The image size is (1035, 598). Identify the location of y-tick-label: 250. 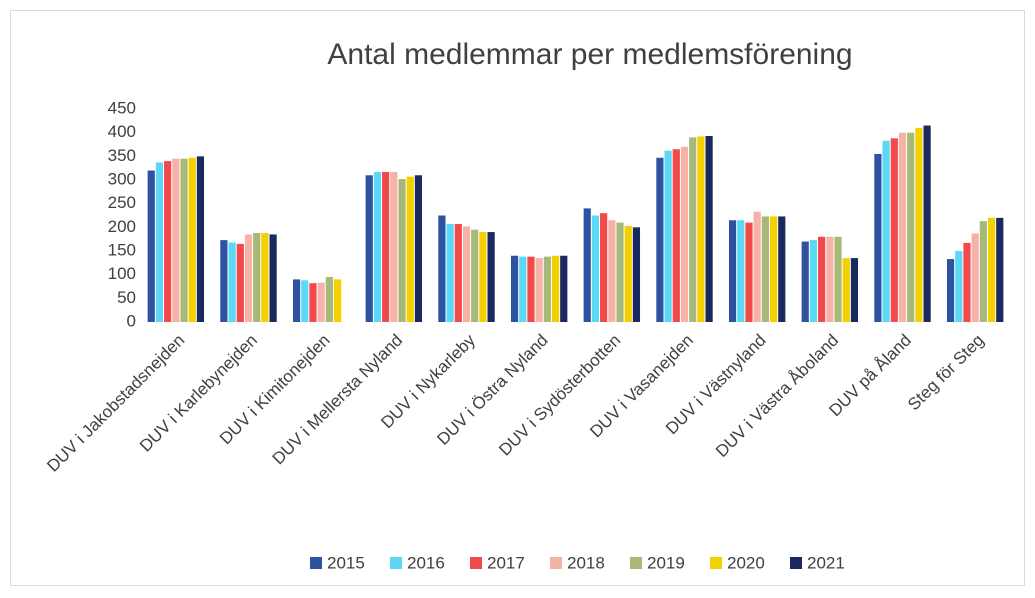
(122, 202).